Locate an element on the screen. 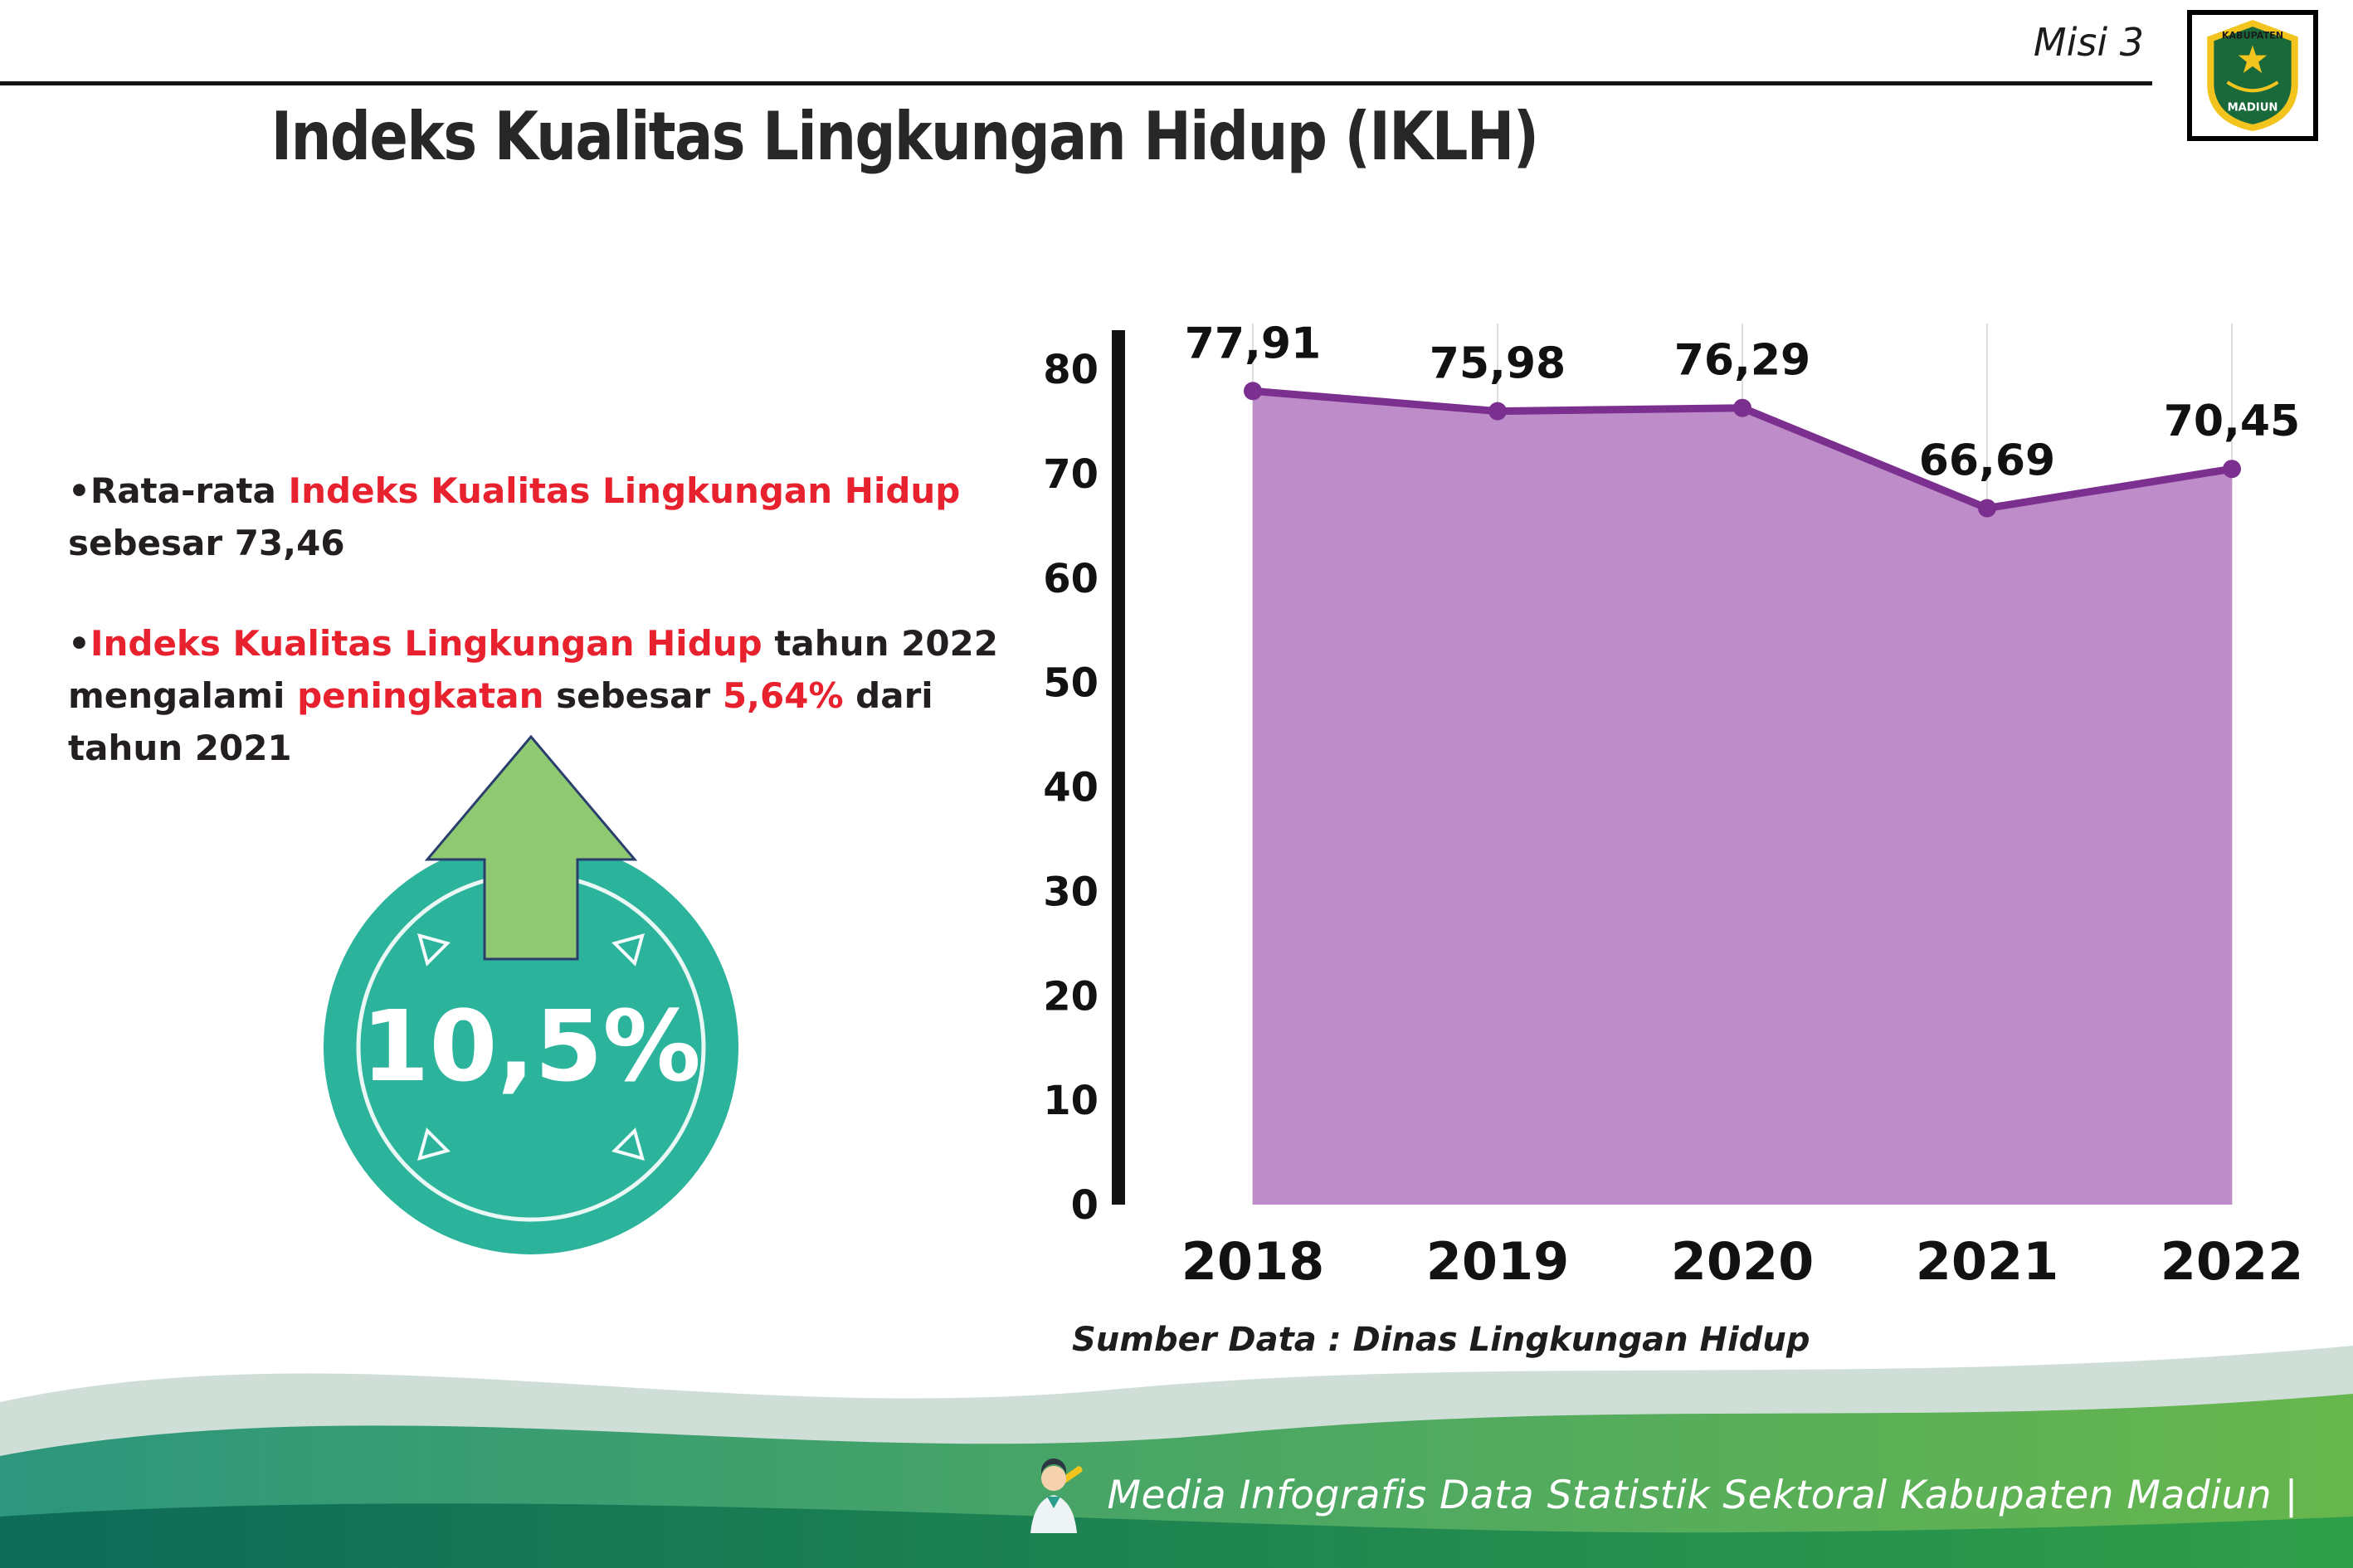 The width and height of the screenshot is (2353, 1568). mascot-body is located at coordinates (1054, 1514).